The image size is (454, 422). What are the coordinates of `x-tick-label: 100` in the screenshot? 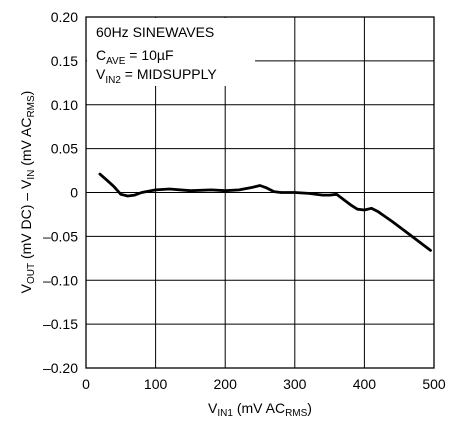 It's located at (156, 384).